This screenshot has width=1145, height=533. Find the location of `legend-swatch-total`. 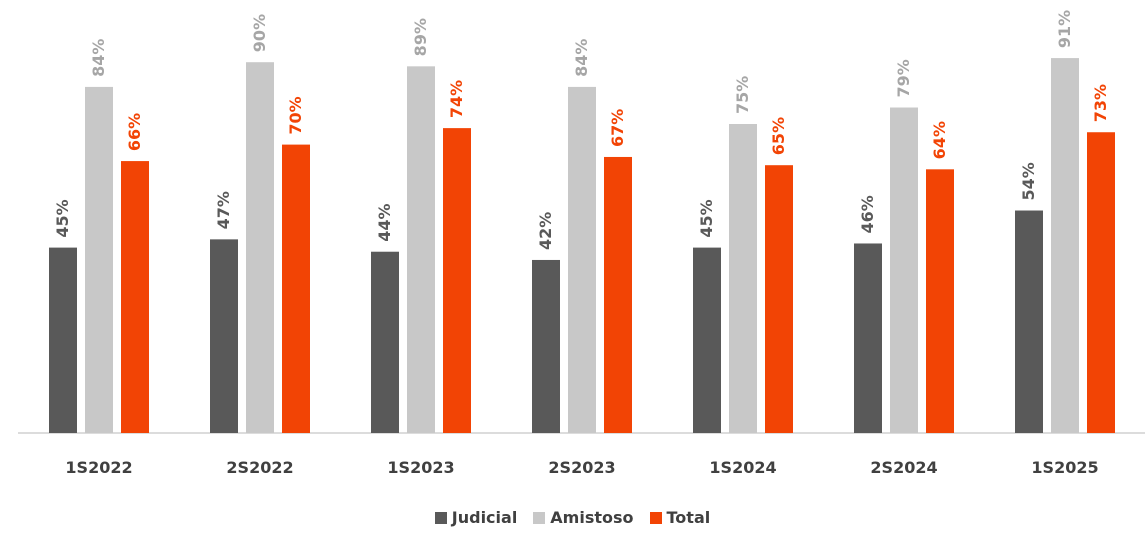

legend-swatch-total is located at coordinates (655, 517).